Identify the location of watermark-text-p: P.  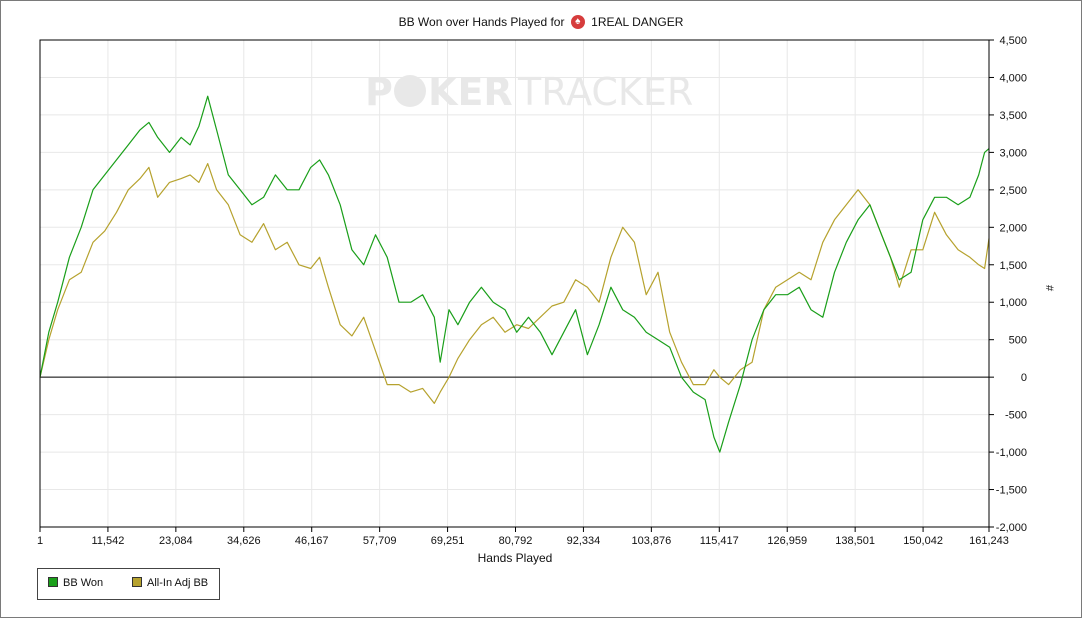
(379, 92).